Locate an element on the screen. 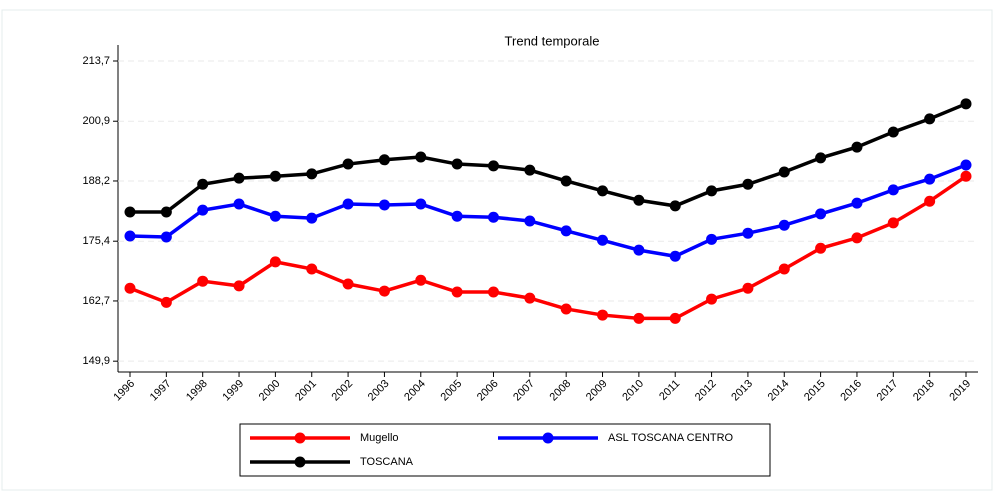  y-tick-label: 162,7 is located at coordinates (96, 301).